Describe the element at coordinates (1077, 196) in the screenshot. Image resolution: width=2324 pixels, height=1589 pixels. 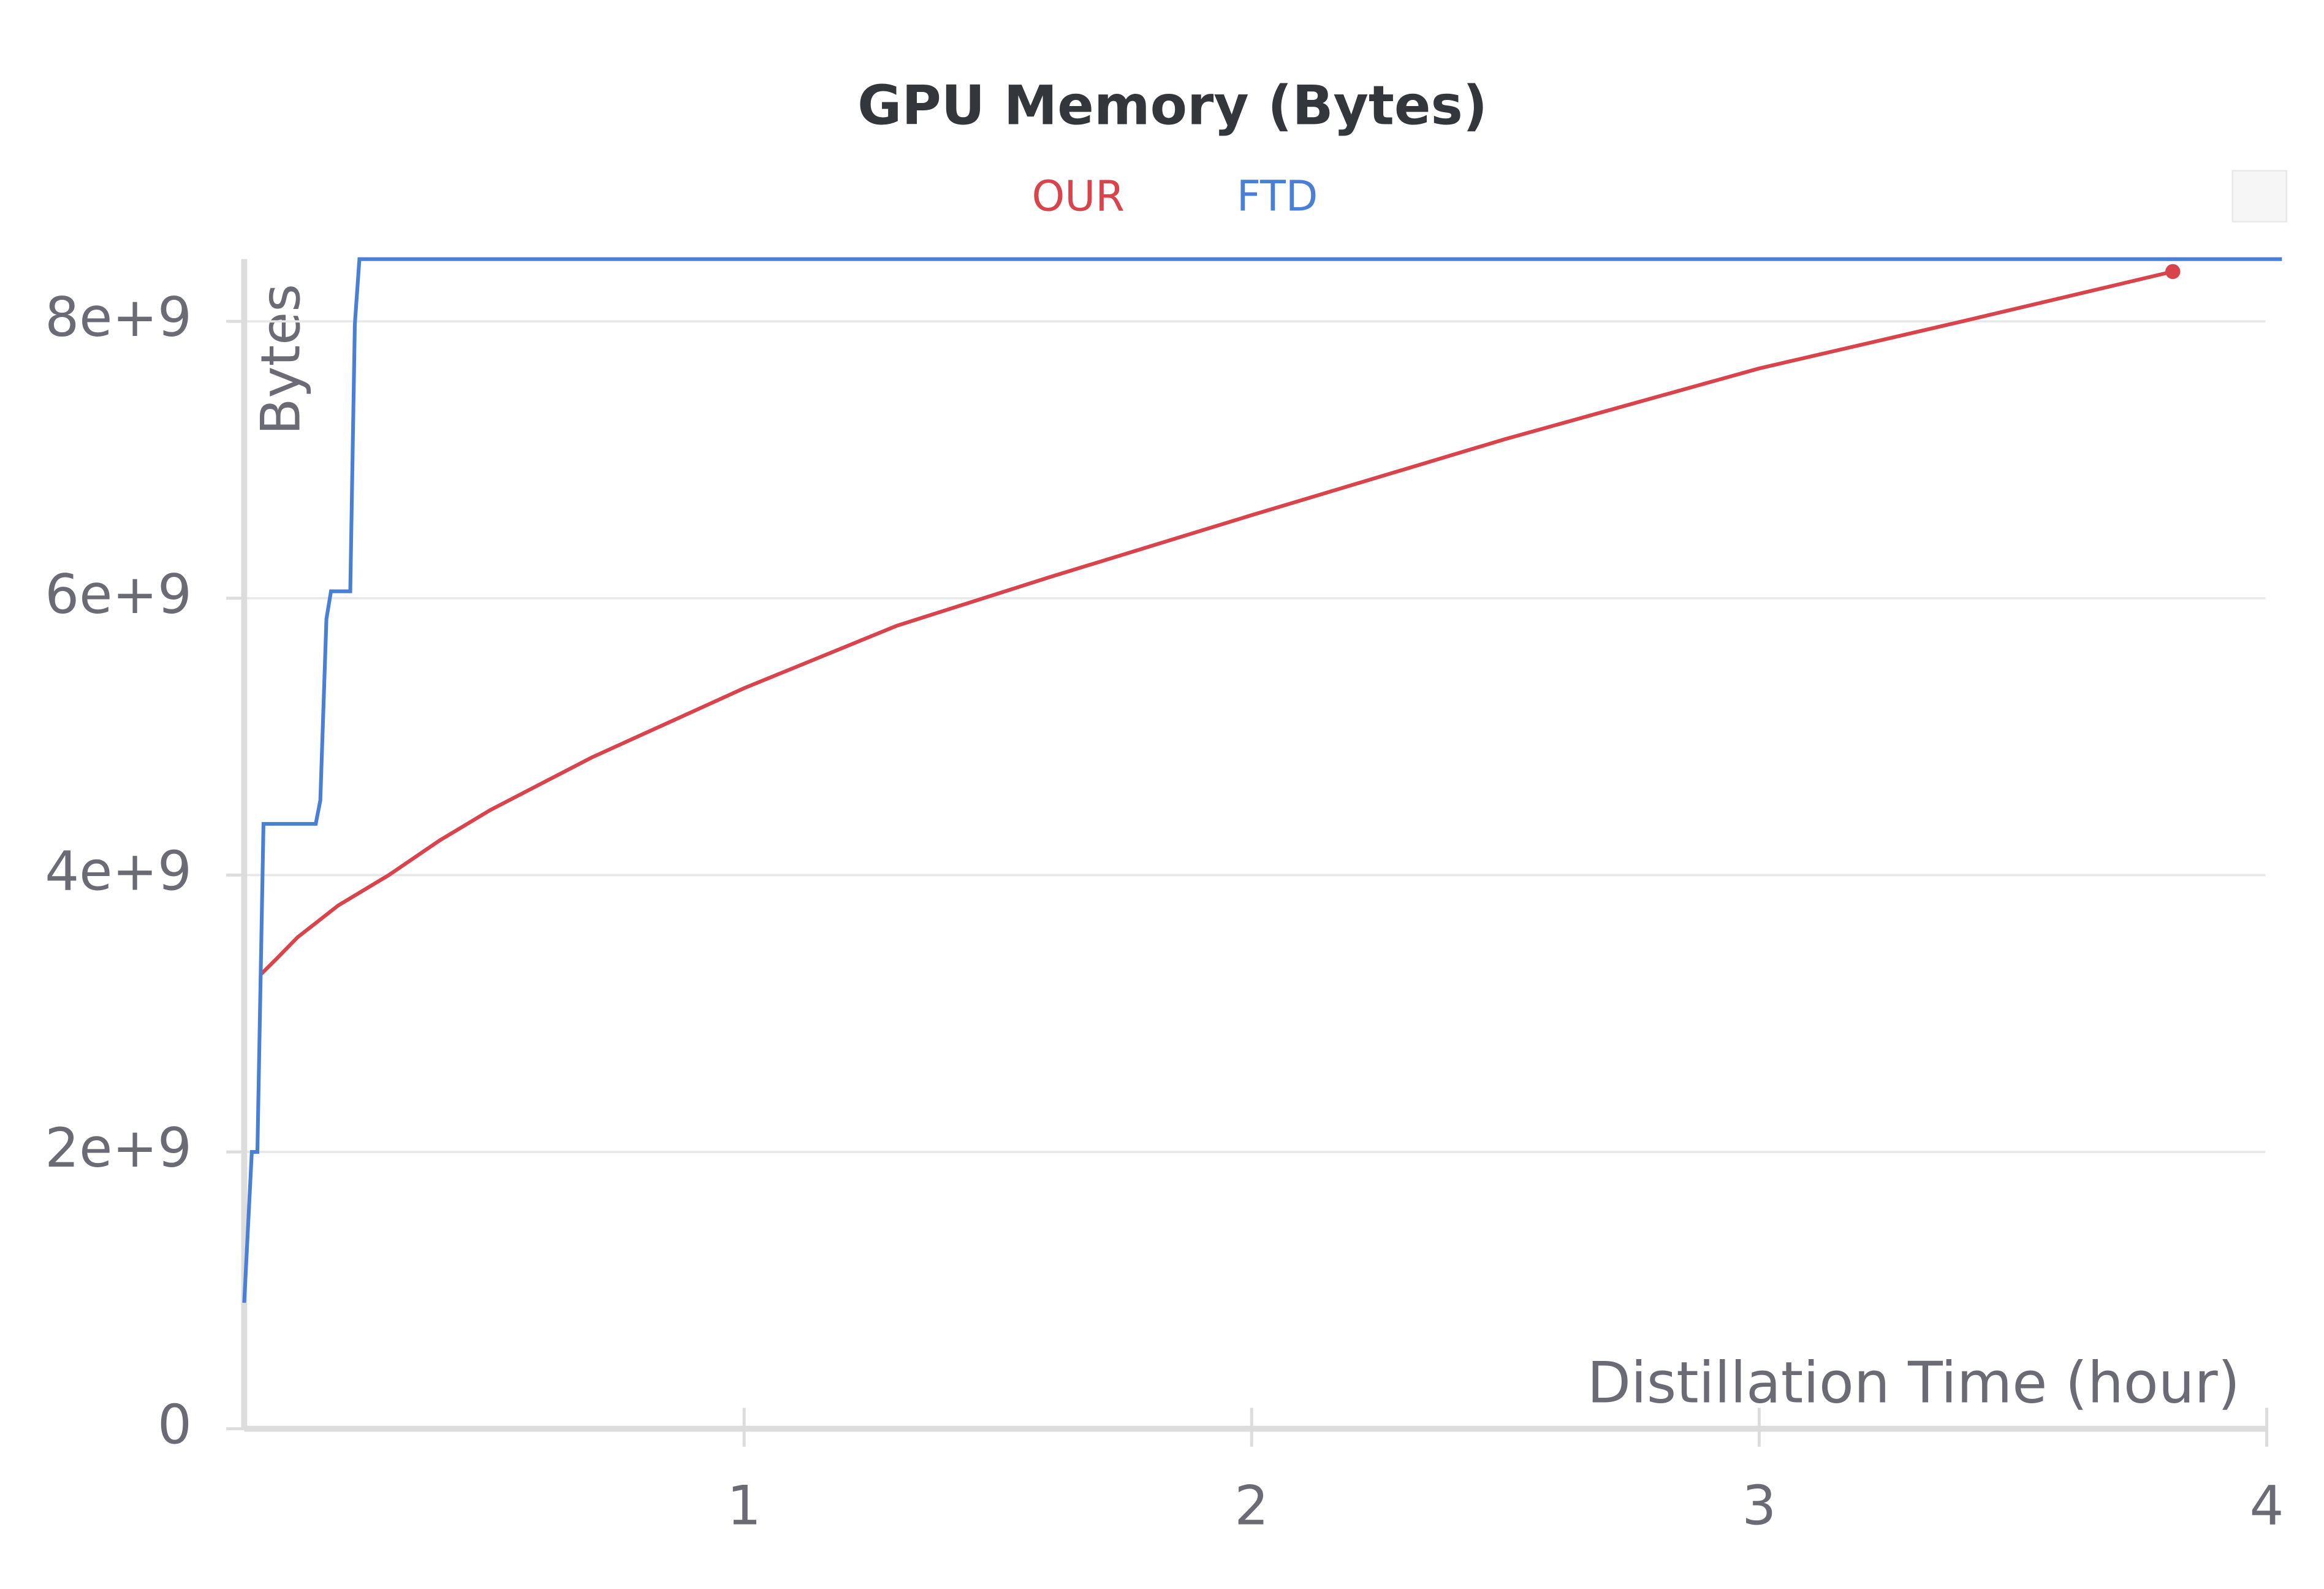
I see `legend-entry: OUR` at that location.